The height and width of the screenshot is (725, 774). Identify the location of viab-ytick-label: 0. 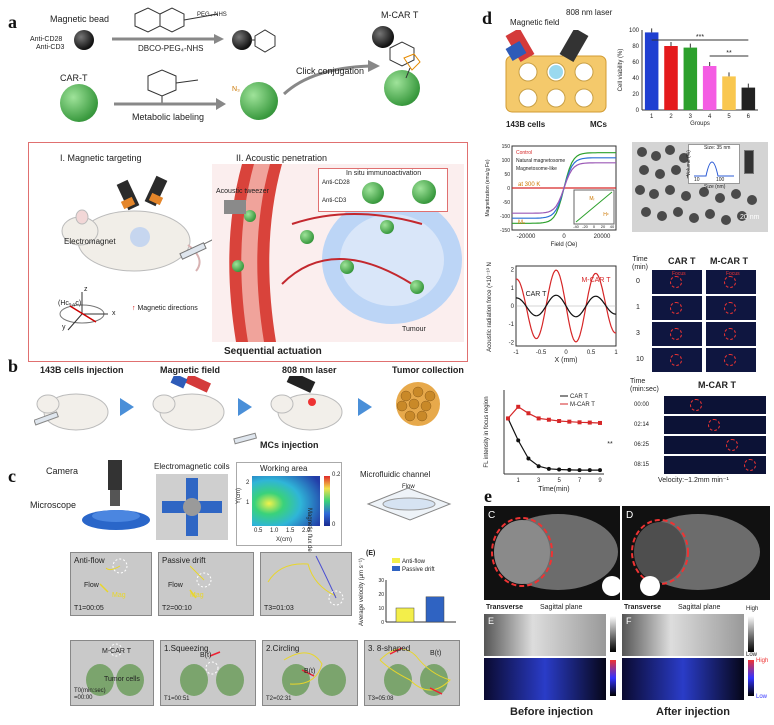
(638, 111).